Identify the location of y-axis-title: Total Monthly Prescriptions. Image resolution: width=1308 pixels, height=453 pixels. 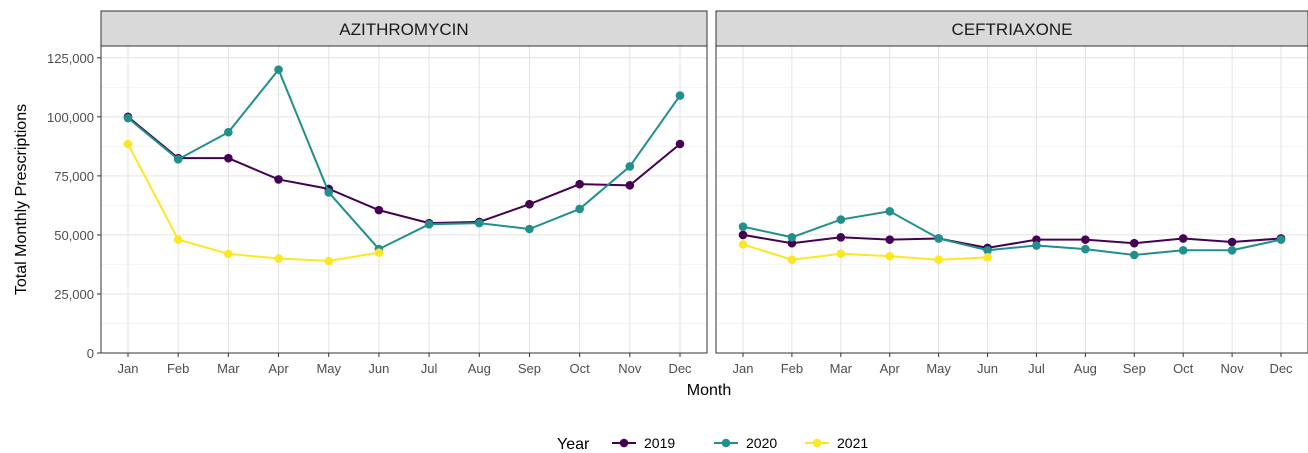
(21, 199).